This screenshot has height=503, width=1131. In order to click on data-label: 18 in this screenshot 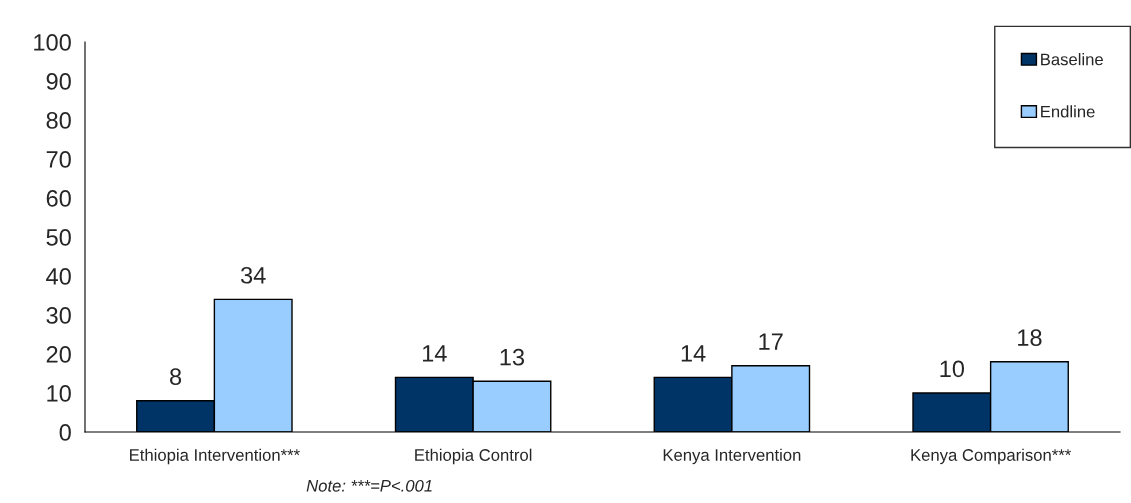, I will do `click(1030, 338)`.